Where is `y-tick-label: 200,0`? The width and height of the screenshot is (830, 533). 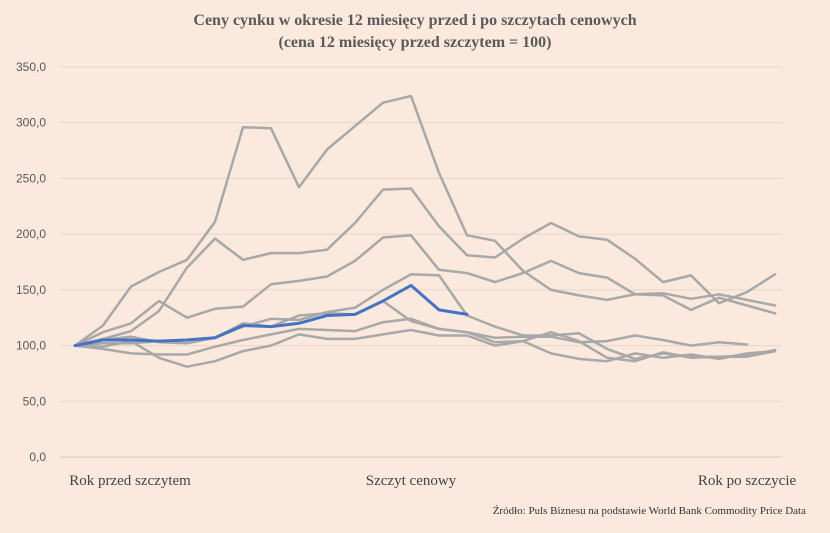 y-tick-label: 200,0 is located at coordinates (31, 234).